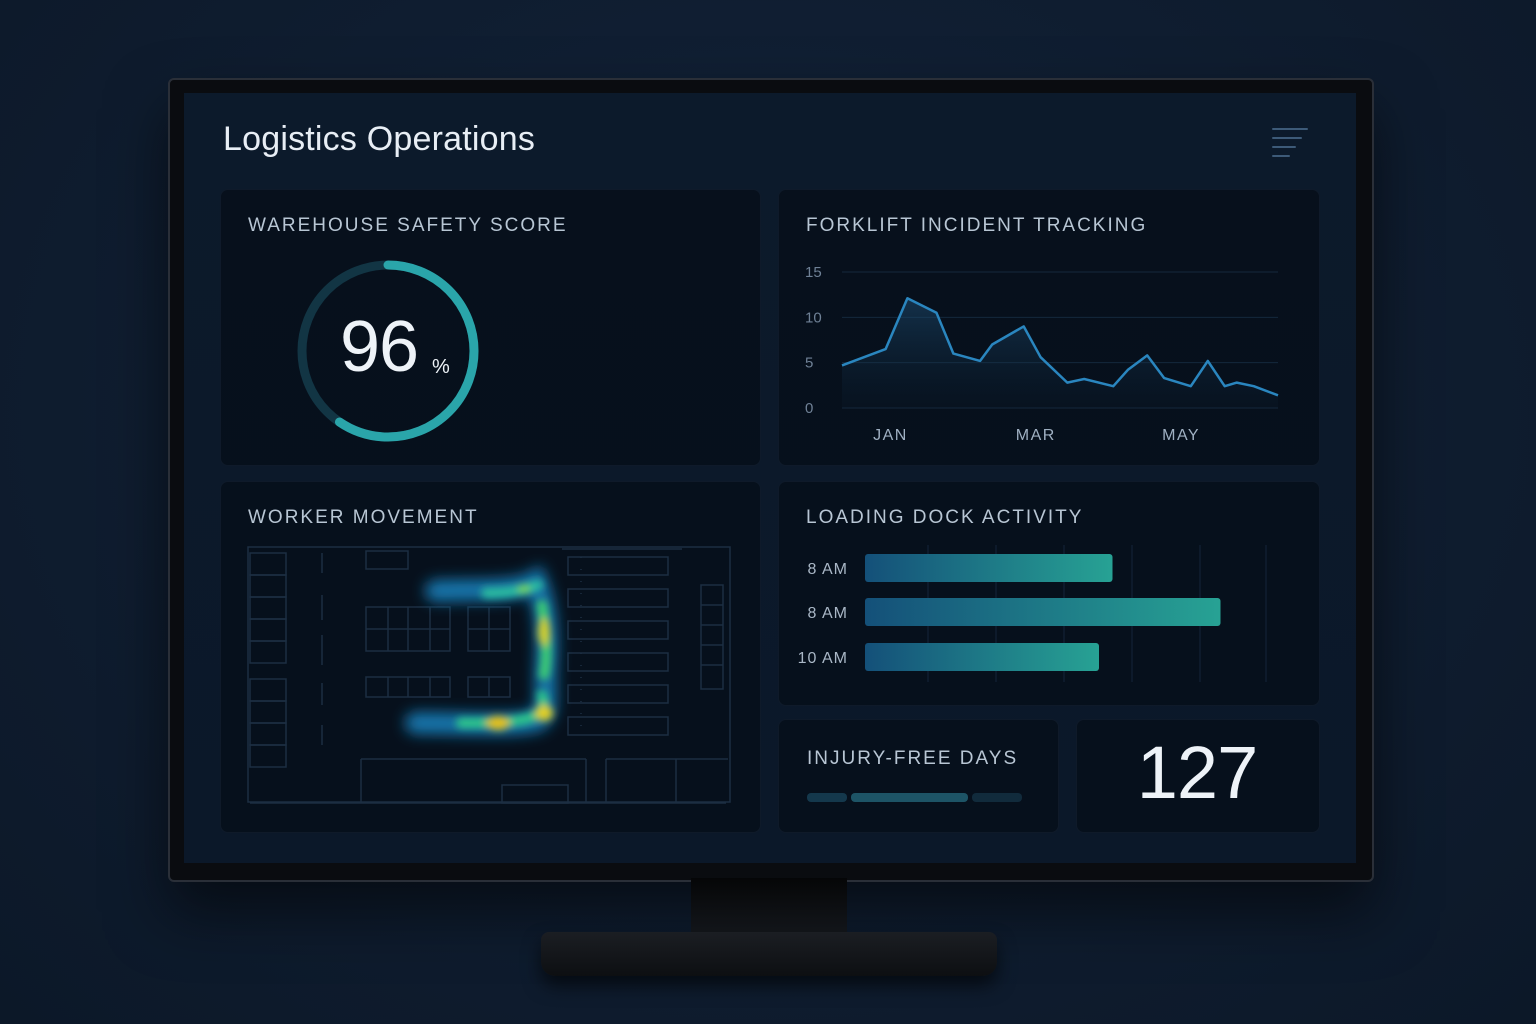  I want to click on worker-movement-heatmap, so click(489, 675).